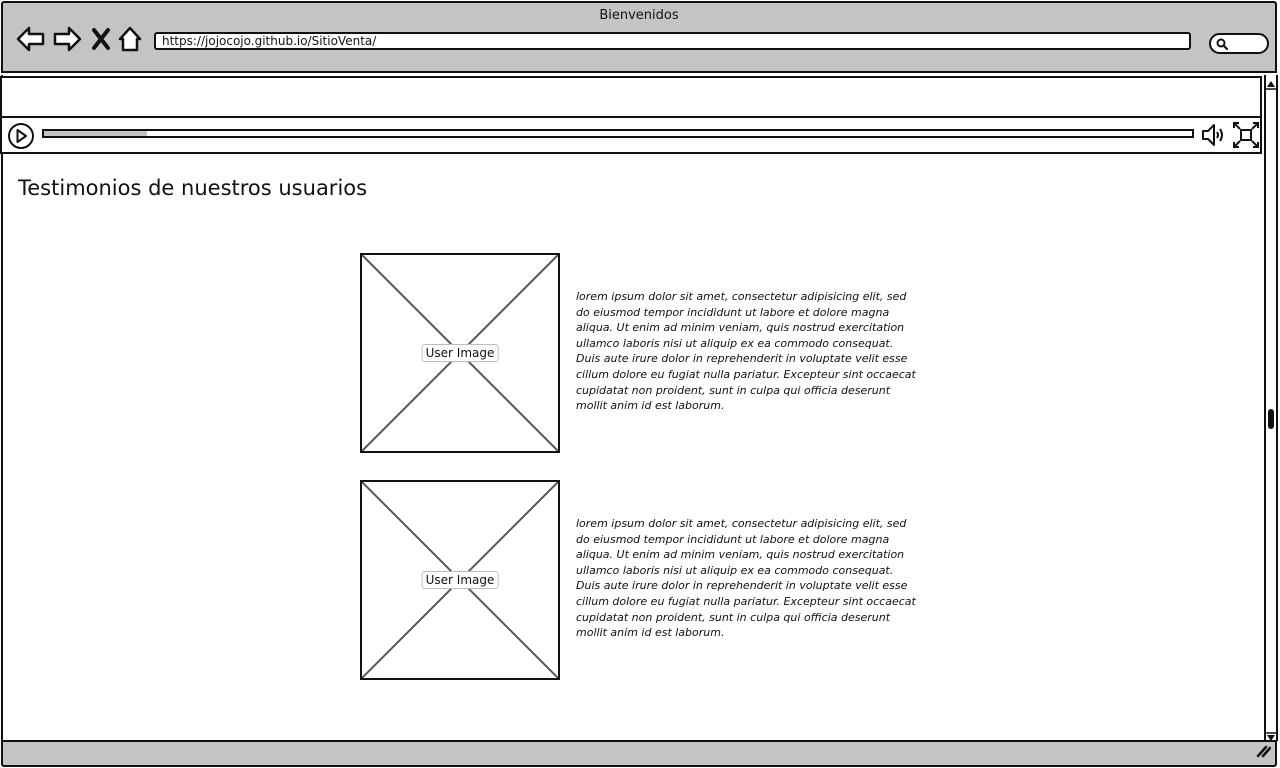  What do you see at coordinates (67, 39) in the screenshot?
I see `forward-arrow-icon` at bounding box center [67, 39].